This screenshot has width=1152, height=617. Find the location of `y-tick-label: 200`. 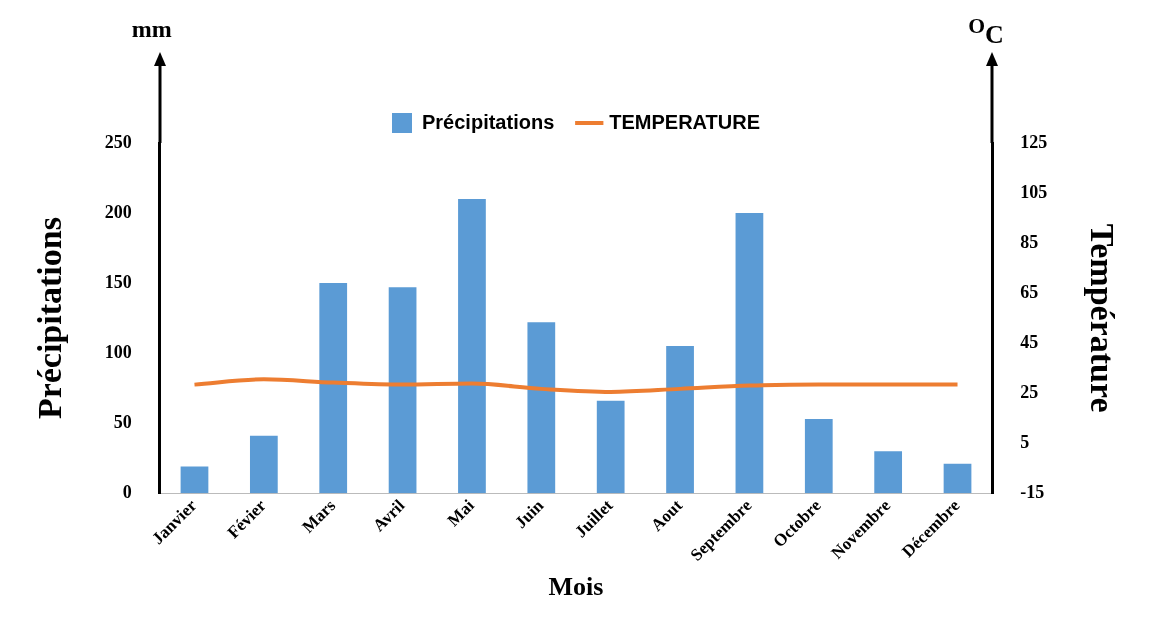

y-tick-label: 200 is located at coordinates (118, 211).